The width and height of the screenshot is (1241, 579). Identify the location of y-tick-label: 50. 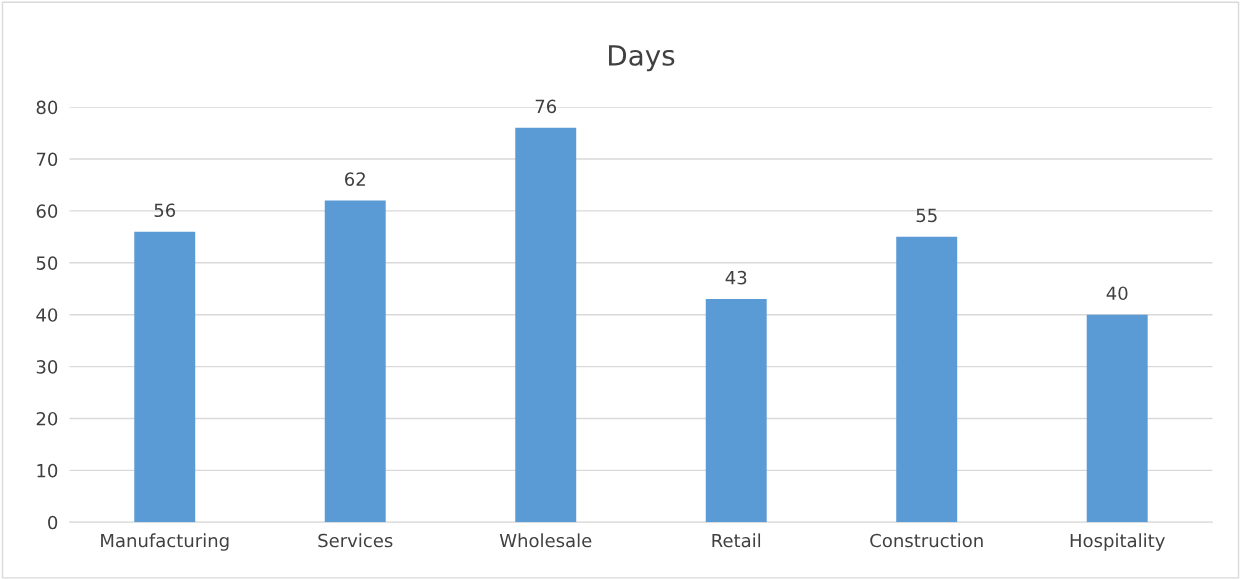
(47, 263).